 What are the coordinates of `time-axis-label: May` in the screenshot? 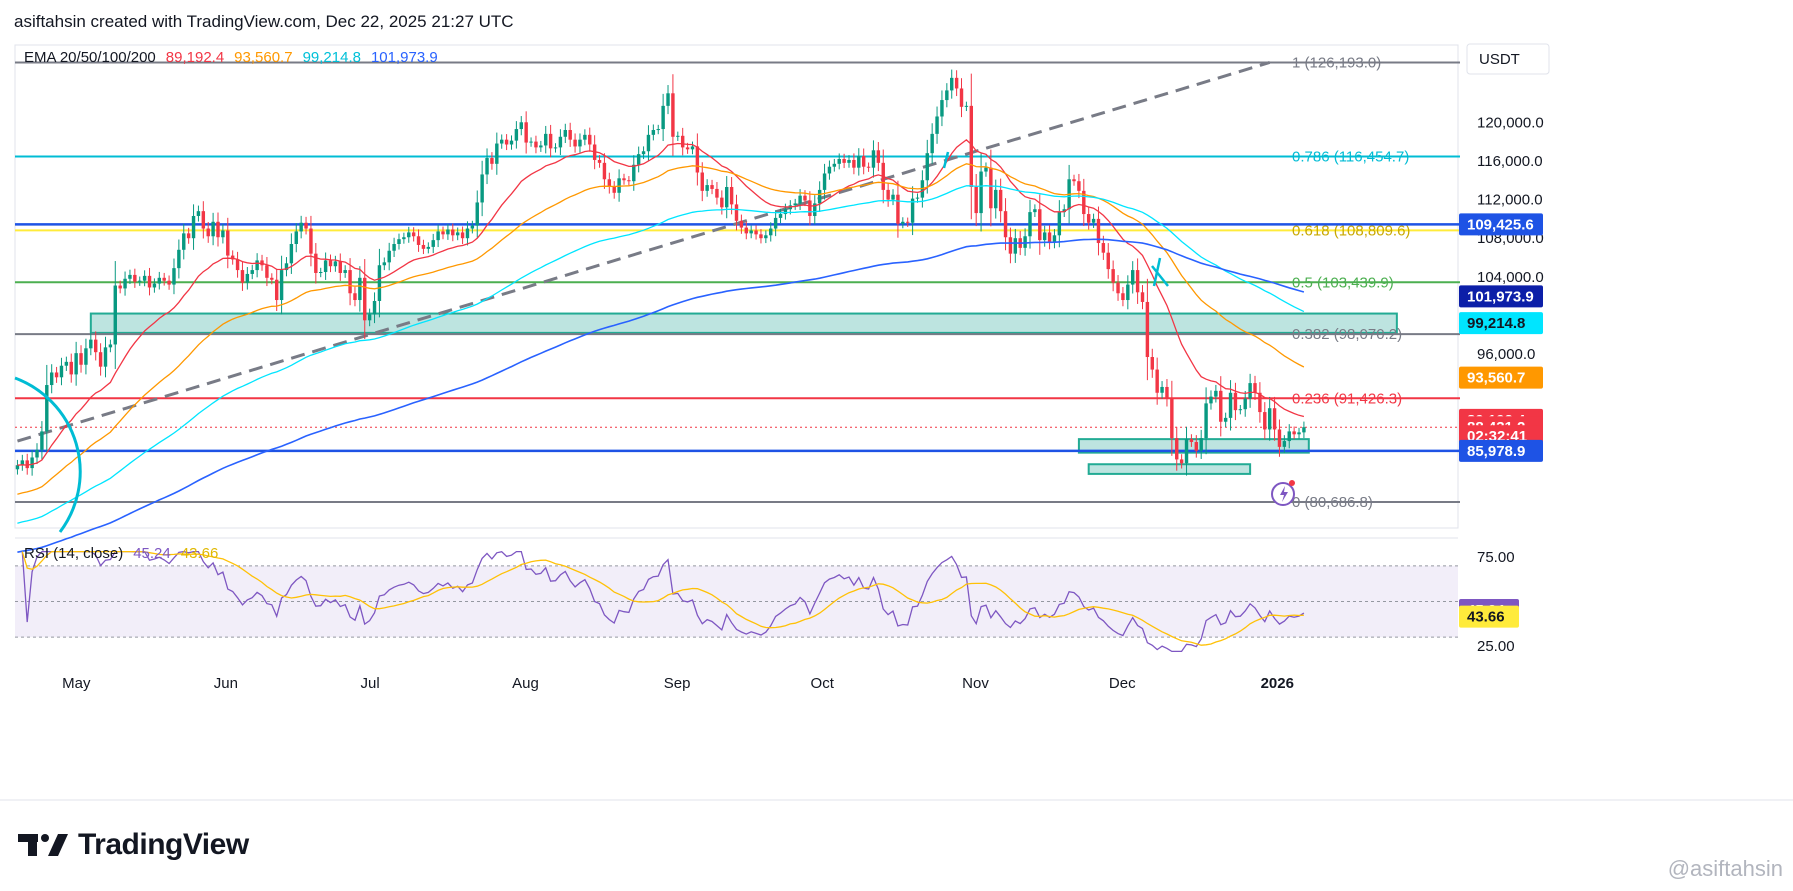 It's located at (76, 683).